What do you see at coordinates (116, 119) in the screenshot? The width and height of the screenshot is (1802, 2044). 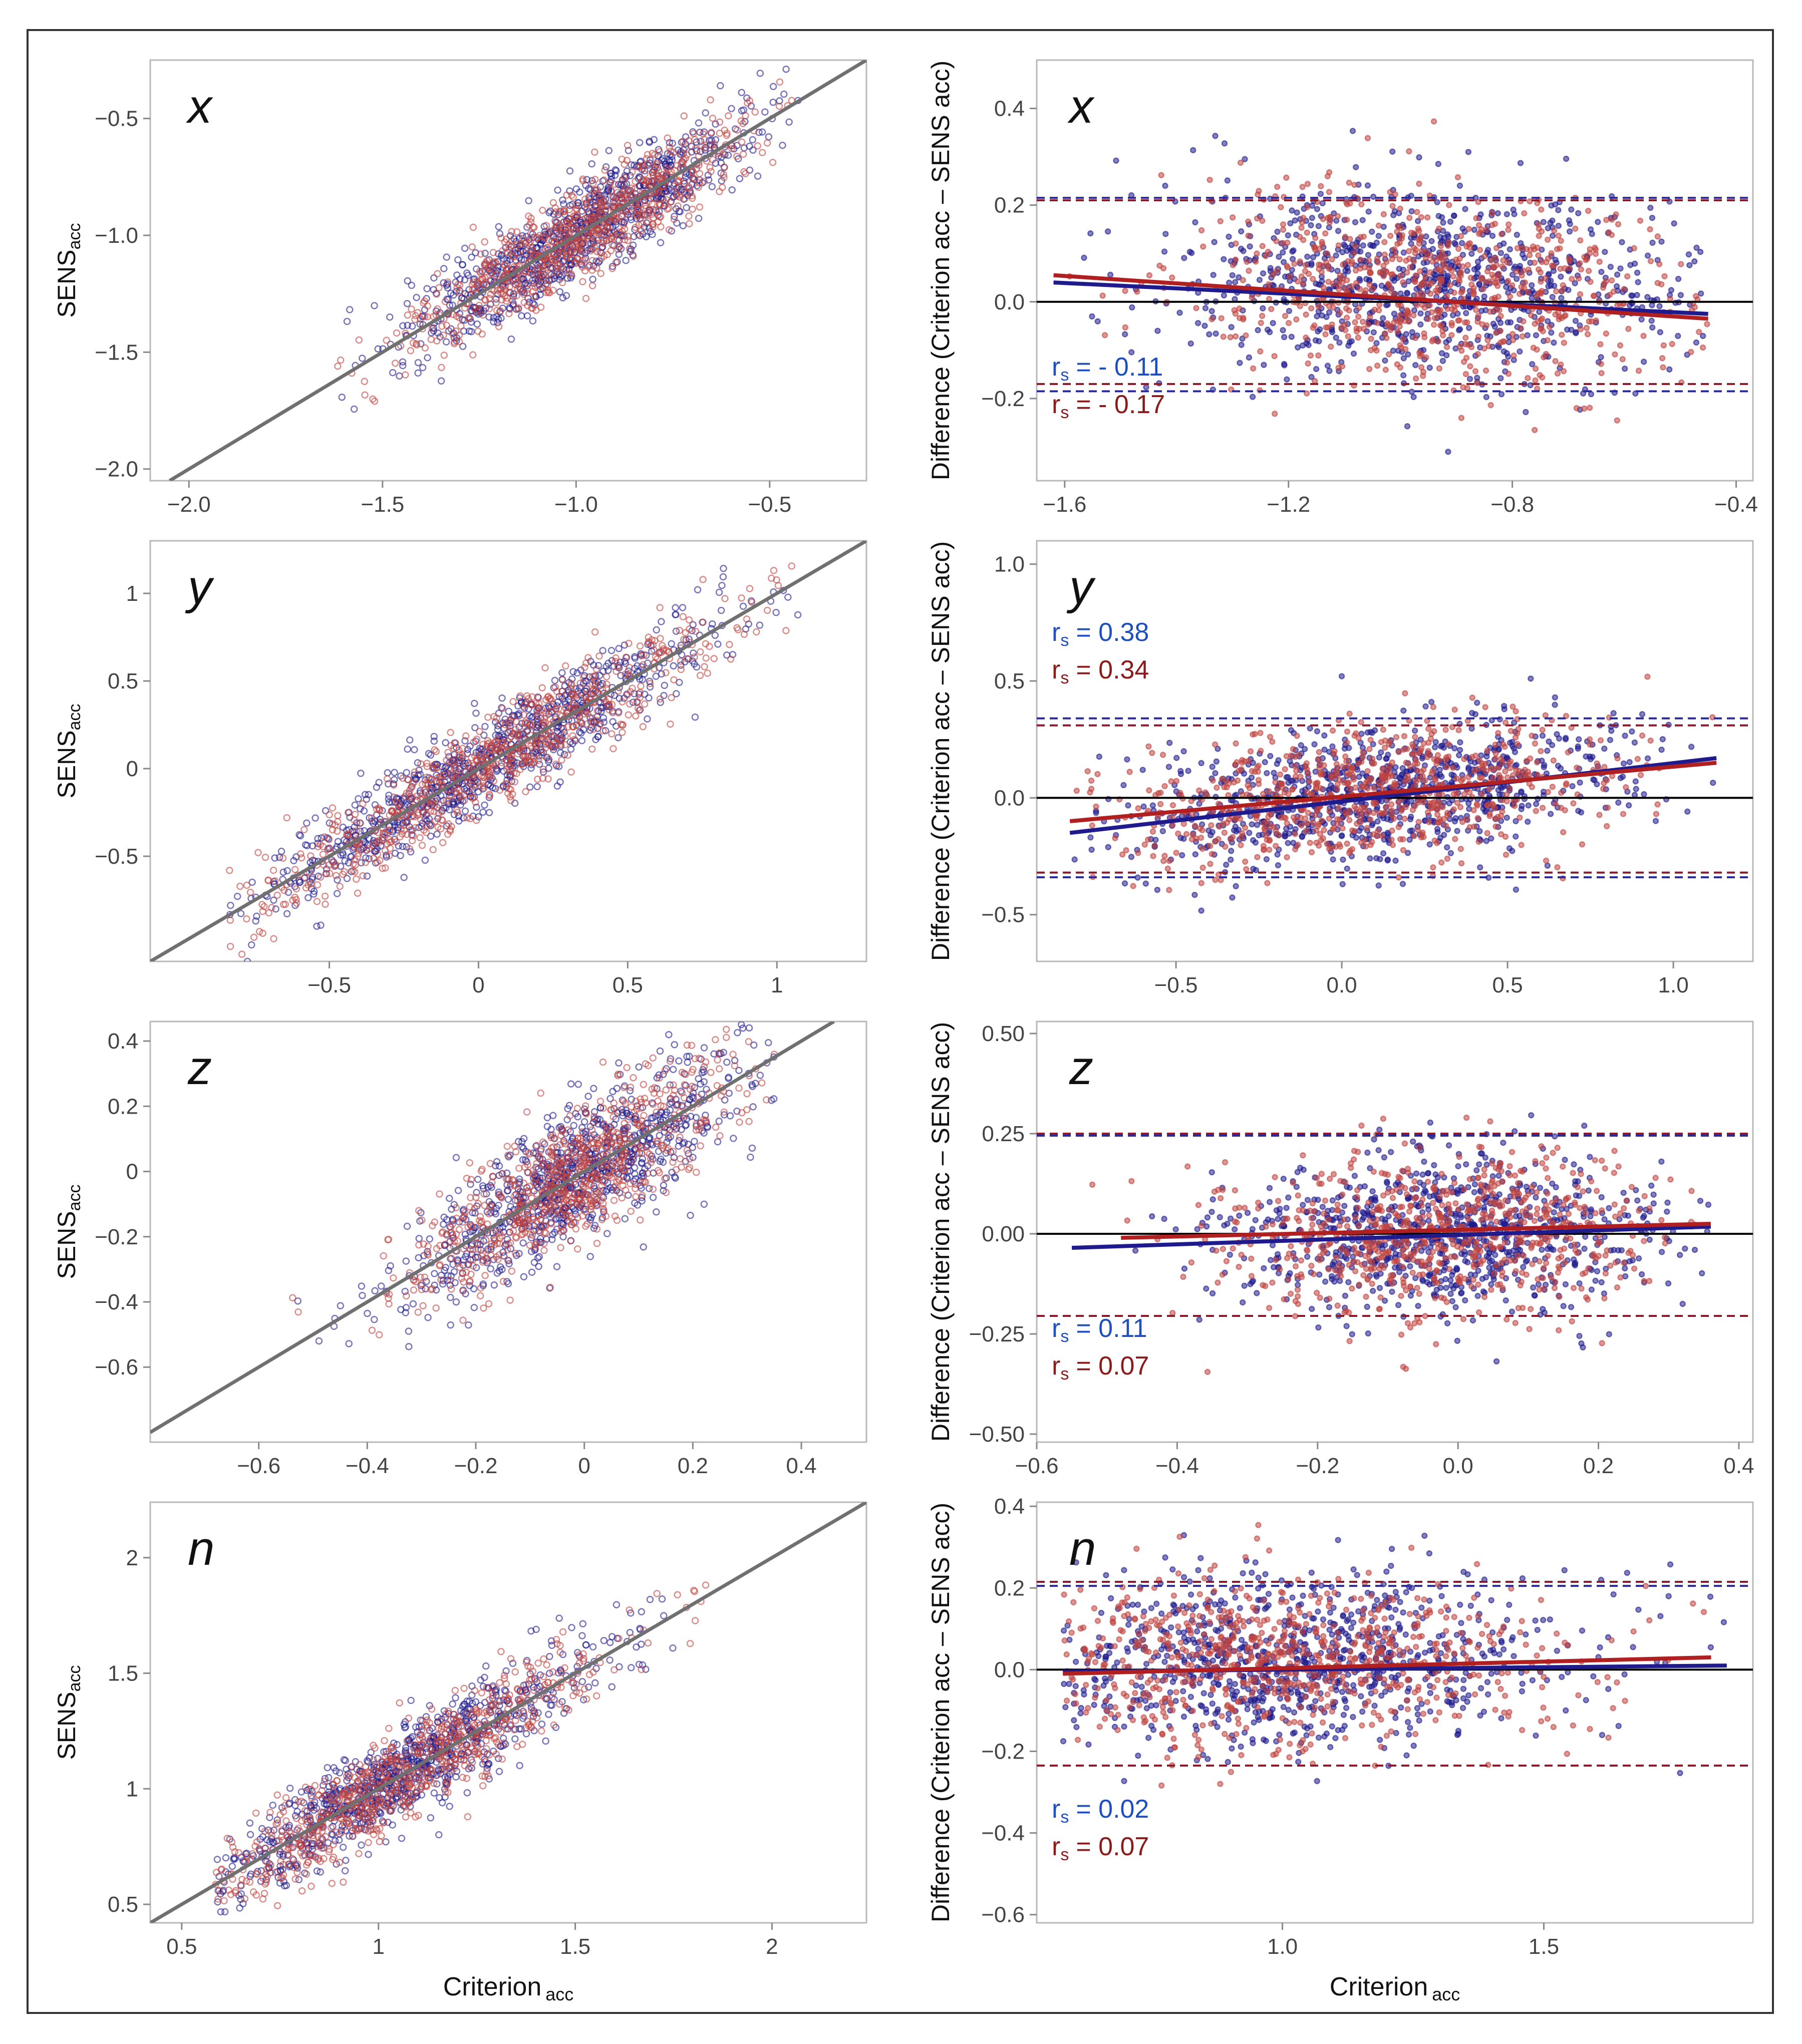 I see `y-tick-label: −0.5` at bounding box center [116, 119].